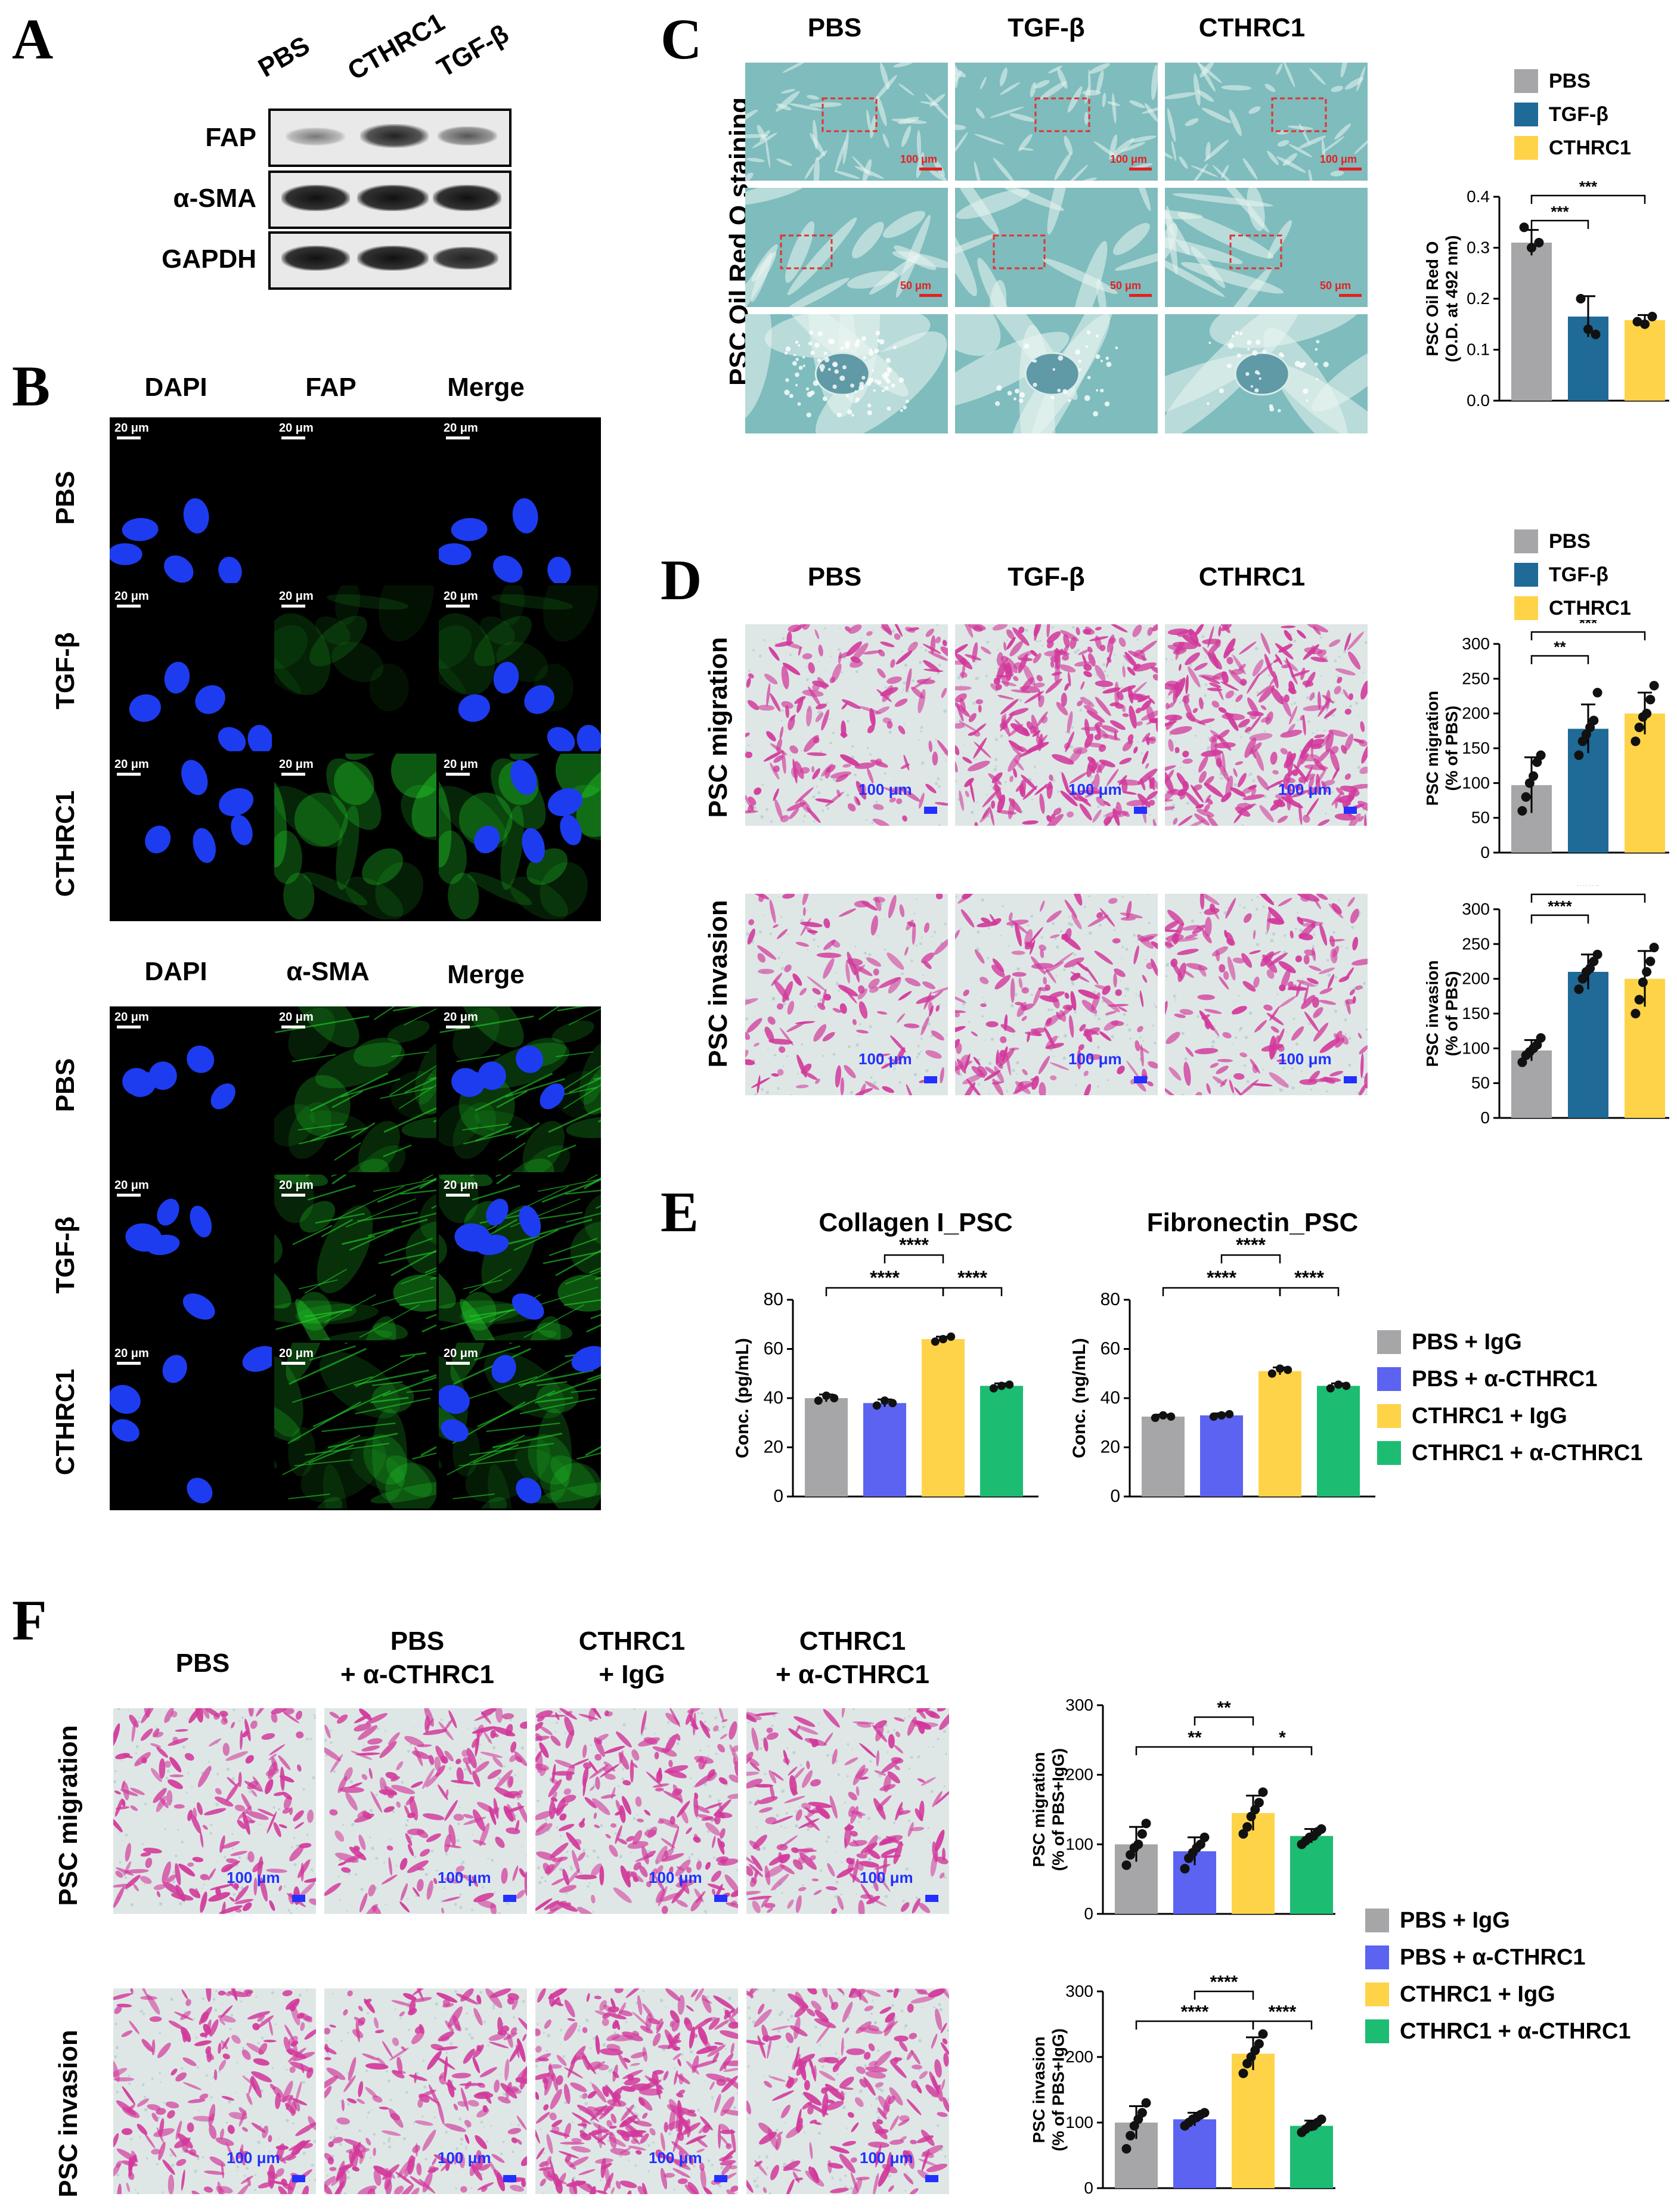 The image size is (1677, 2212). What do you see at coordinates (680, 1212) in the screenshot?
I see `panel-label-e: E` at bounding box center [680, 1212].